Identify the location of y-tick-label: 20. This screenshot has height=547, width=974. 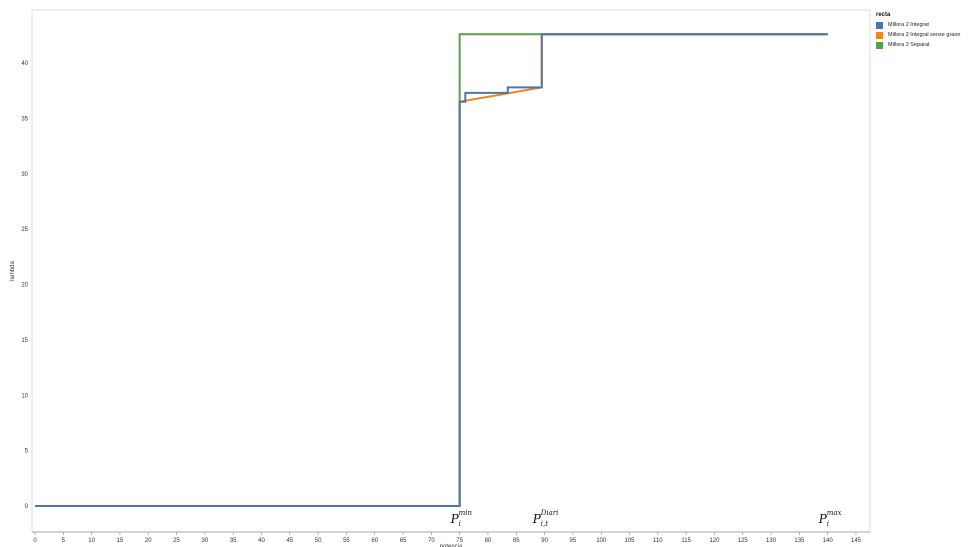
(24, 286).